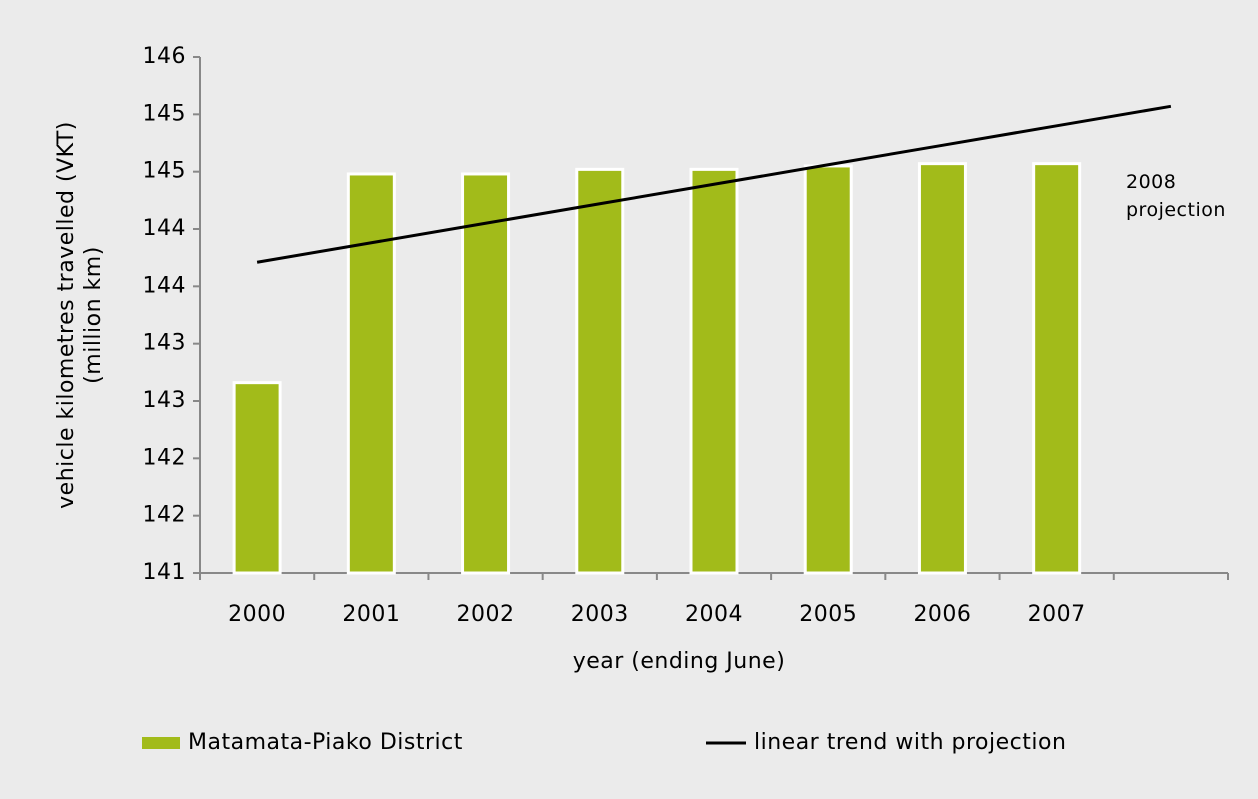  I want to click on legend-label: Matamata-Piako District, so click(325, 742).